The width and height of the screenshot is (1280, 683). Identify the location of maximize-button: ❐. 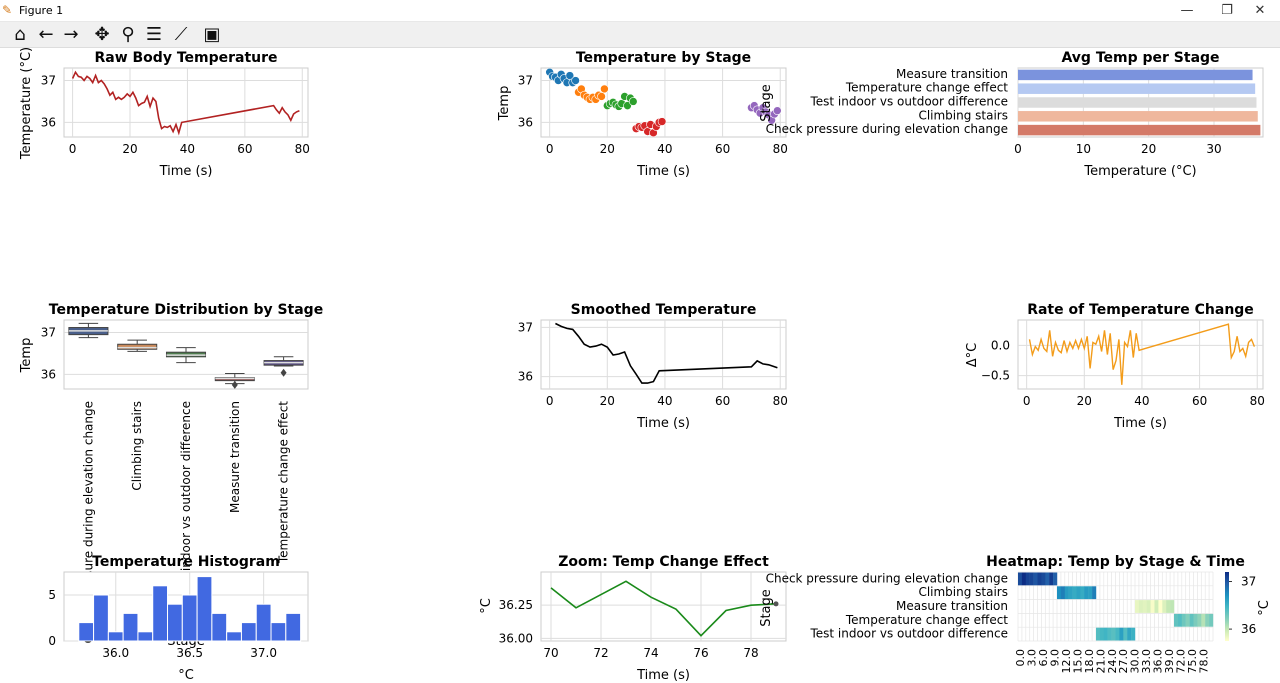
(1227, 10).